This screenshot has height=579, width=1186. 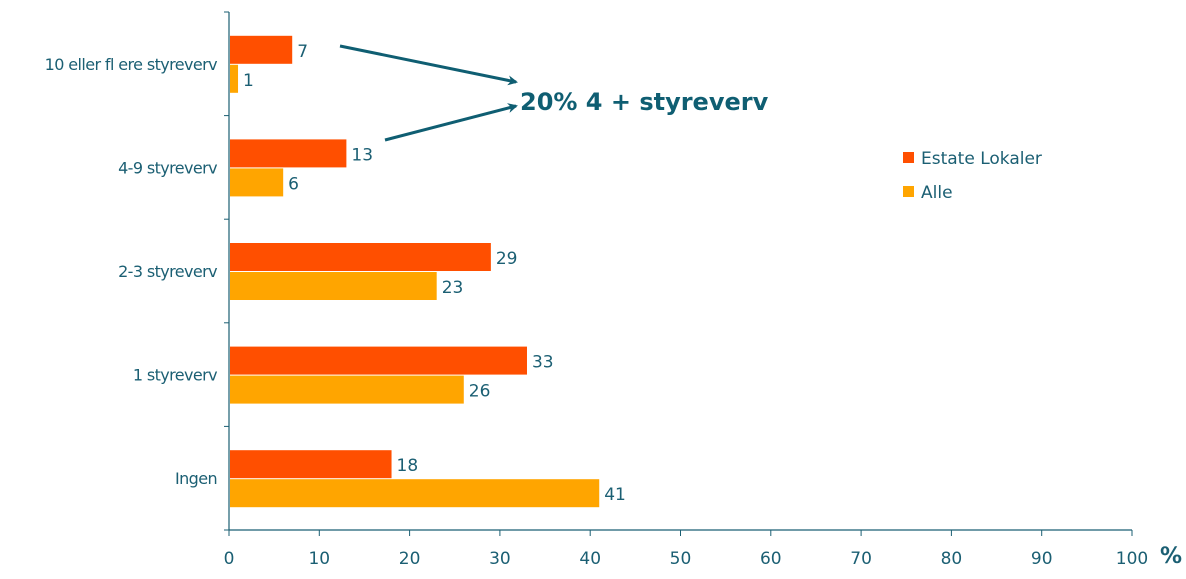 I want to click on category-label: 2-3 styreverv, so click(x=167, y=271).